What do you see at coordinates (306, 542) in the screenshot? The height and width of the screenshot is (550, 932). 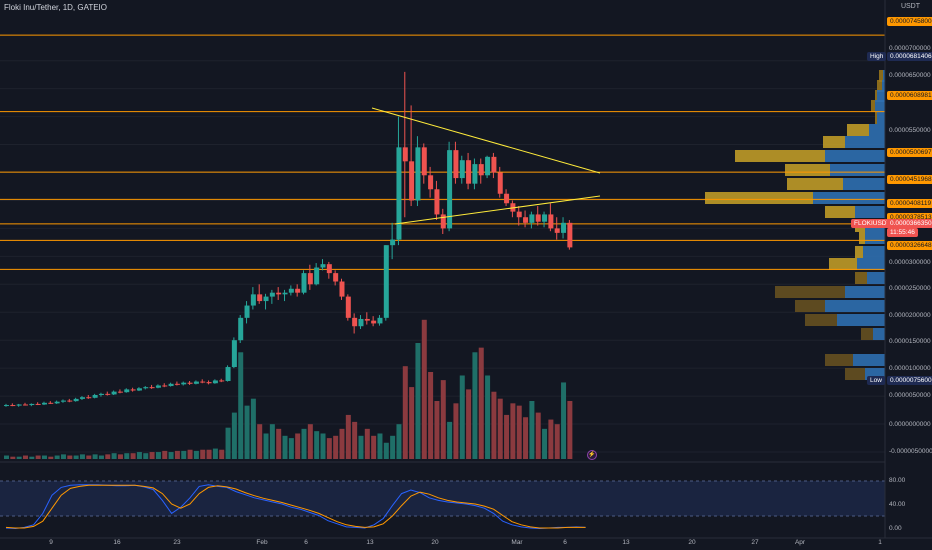 I see `time-tick-label: 6` at bounding box center [306, 542].